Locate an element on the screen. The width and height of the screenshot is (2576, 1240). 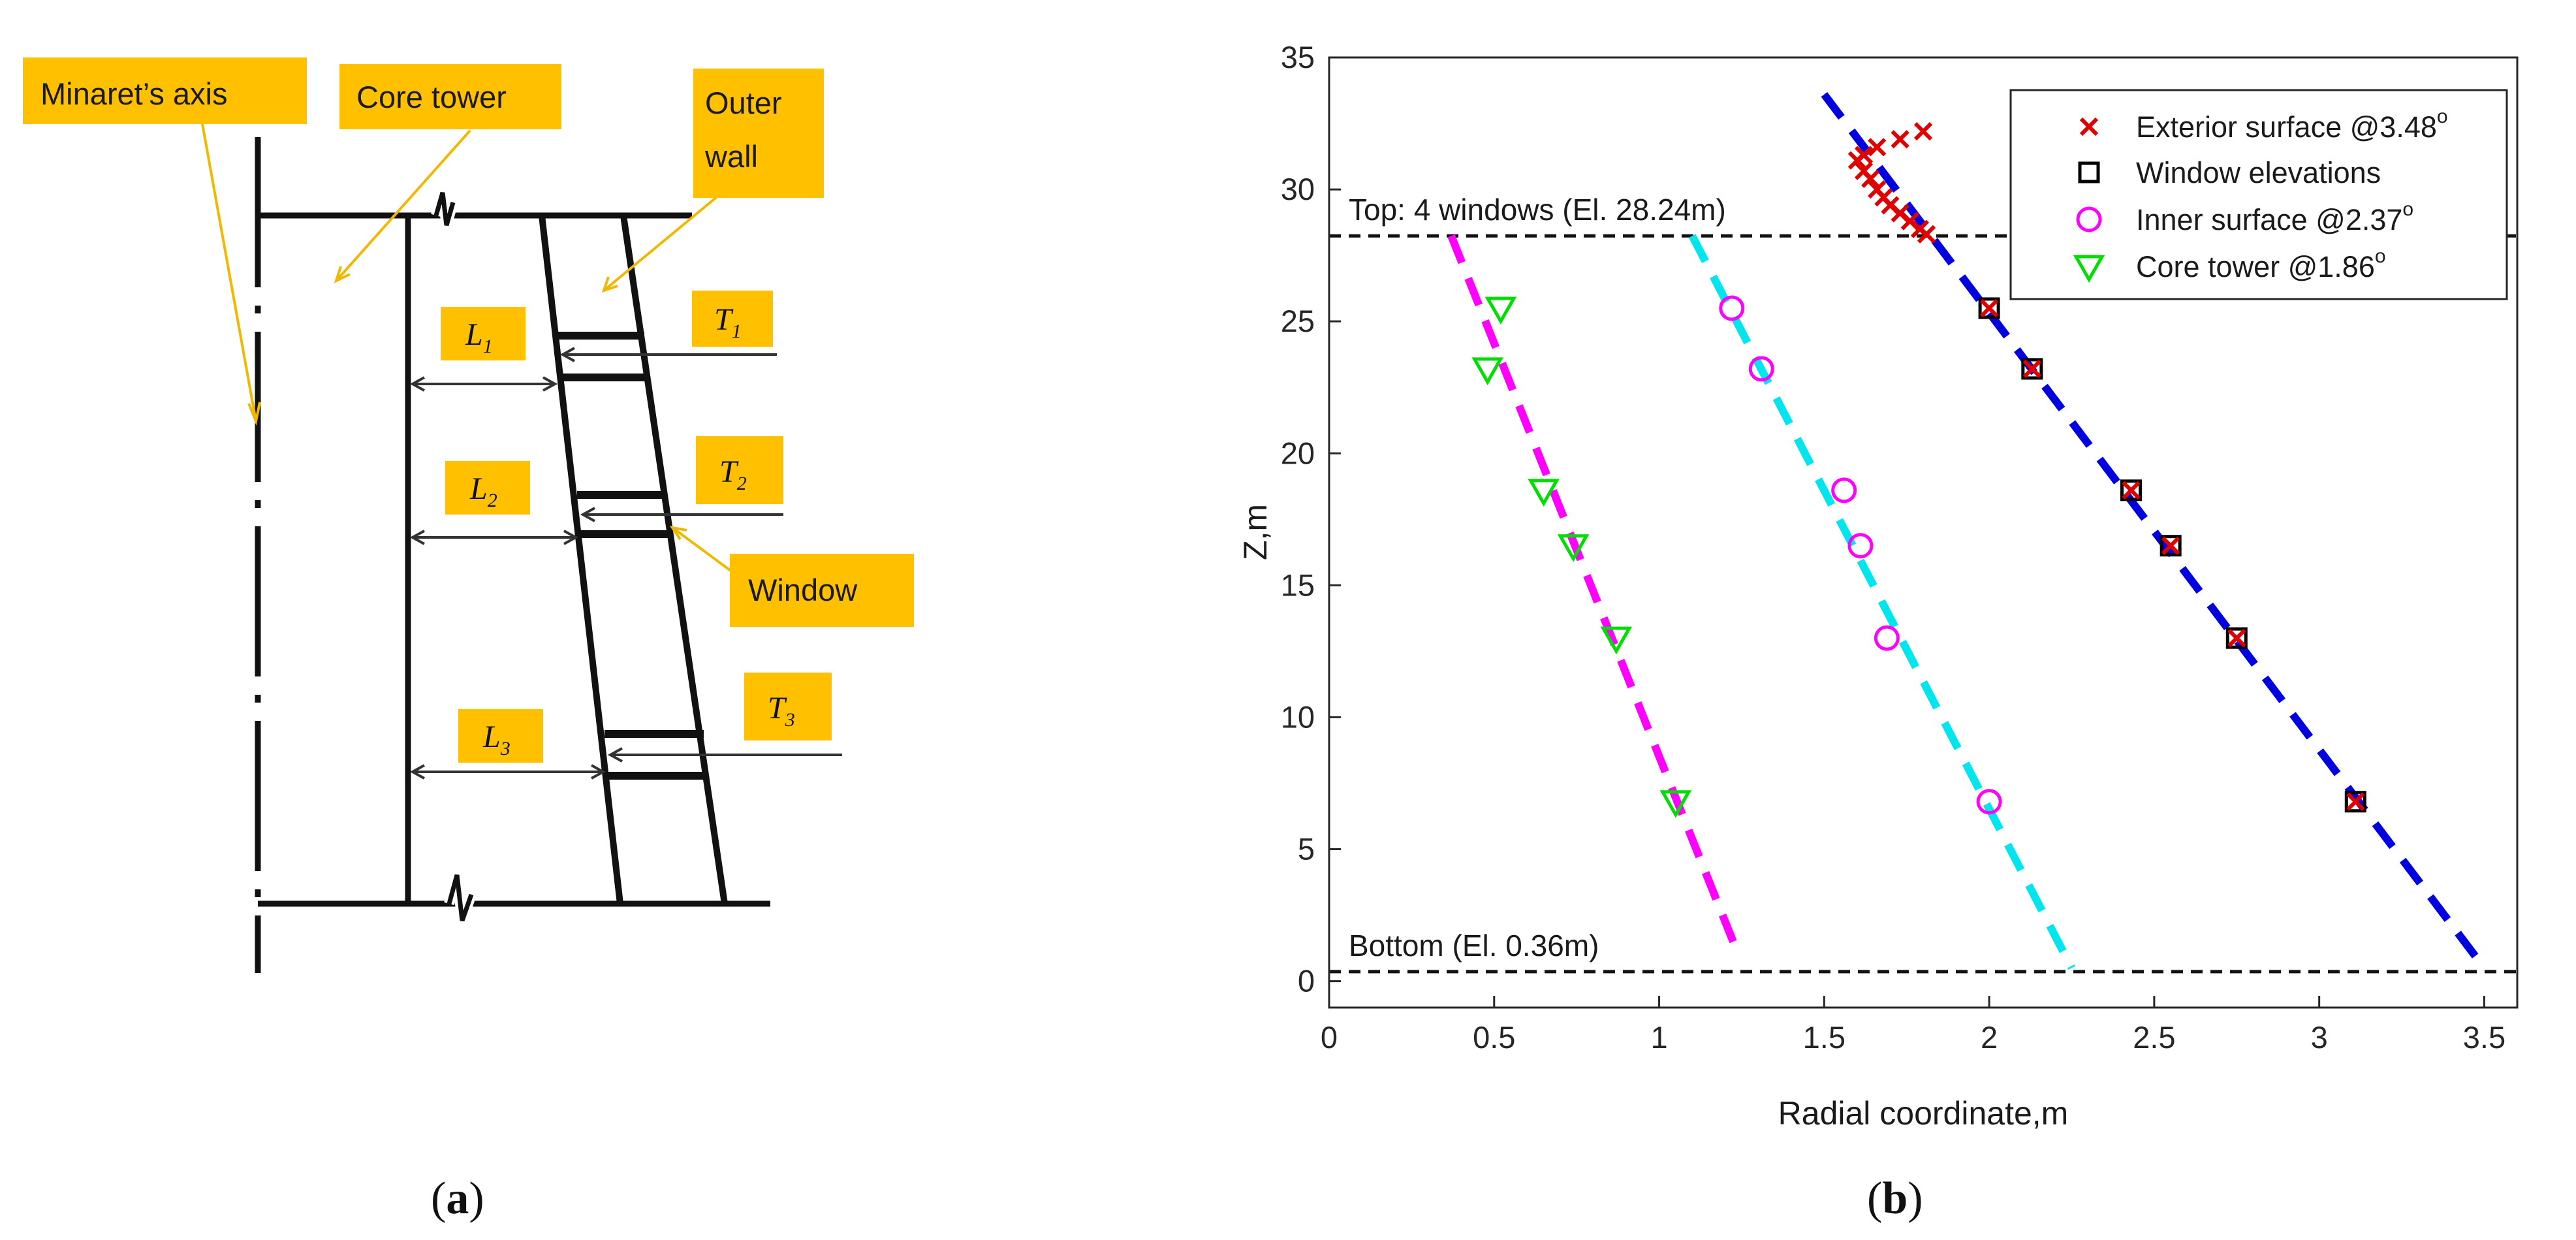
l3-label: L3 is located at coordinates (496, 739).